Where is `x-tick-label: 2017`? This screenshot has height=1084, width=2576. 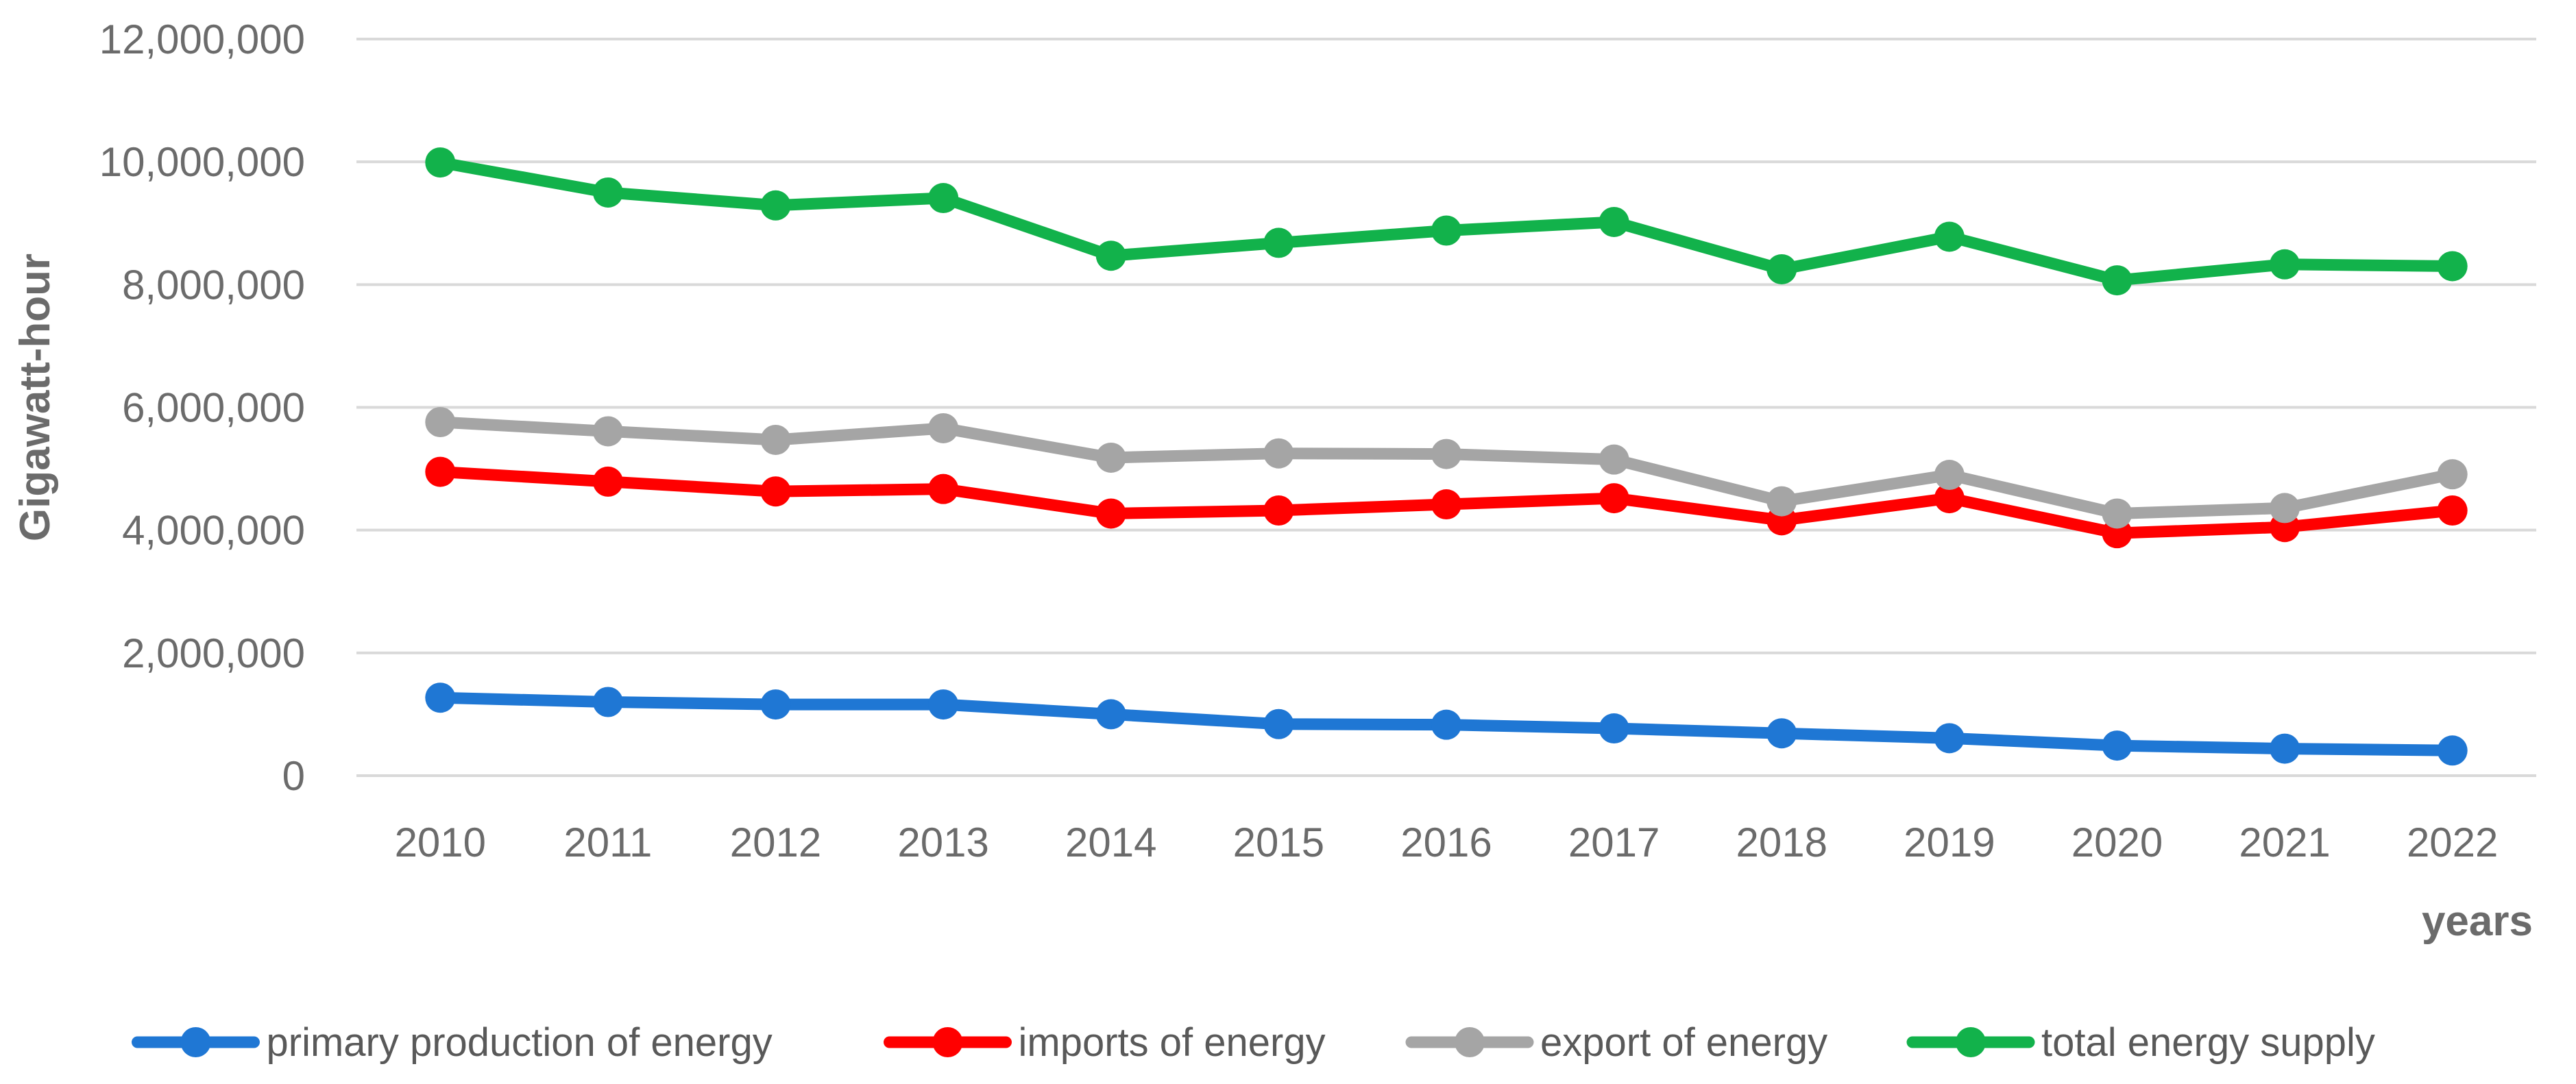
x-tick-label: 2017 is located at coordinates (1614, 842).